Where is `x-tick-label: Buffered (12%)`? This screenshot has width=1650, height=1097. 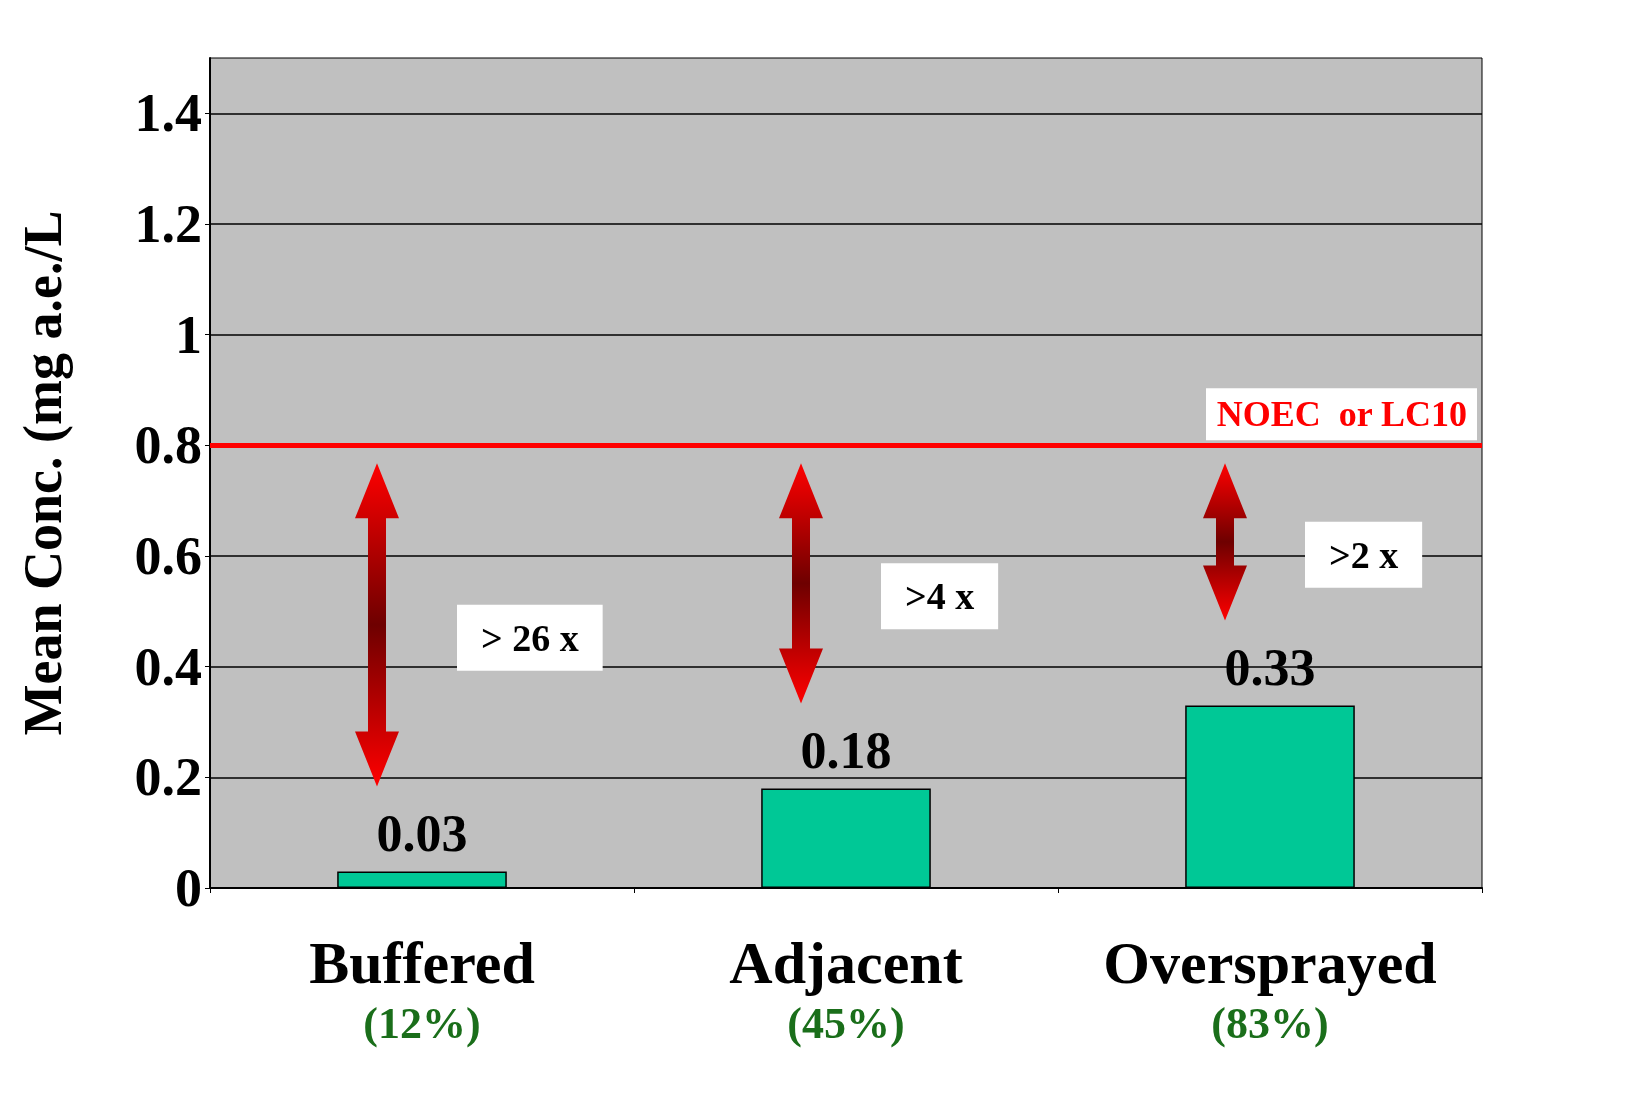
x-tick-label: Buffered (12%) is located at coordinates (422, 989).